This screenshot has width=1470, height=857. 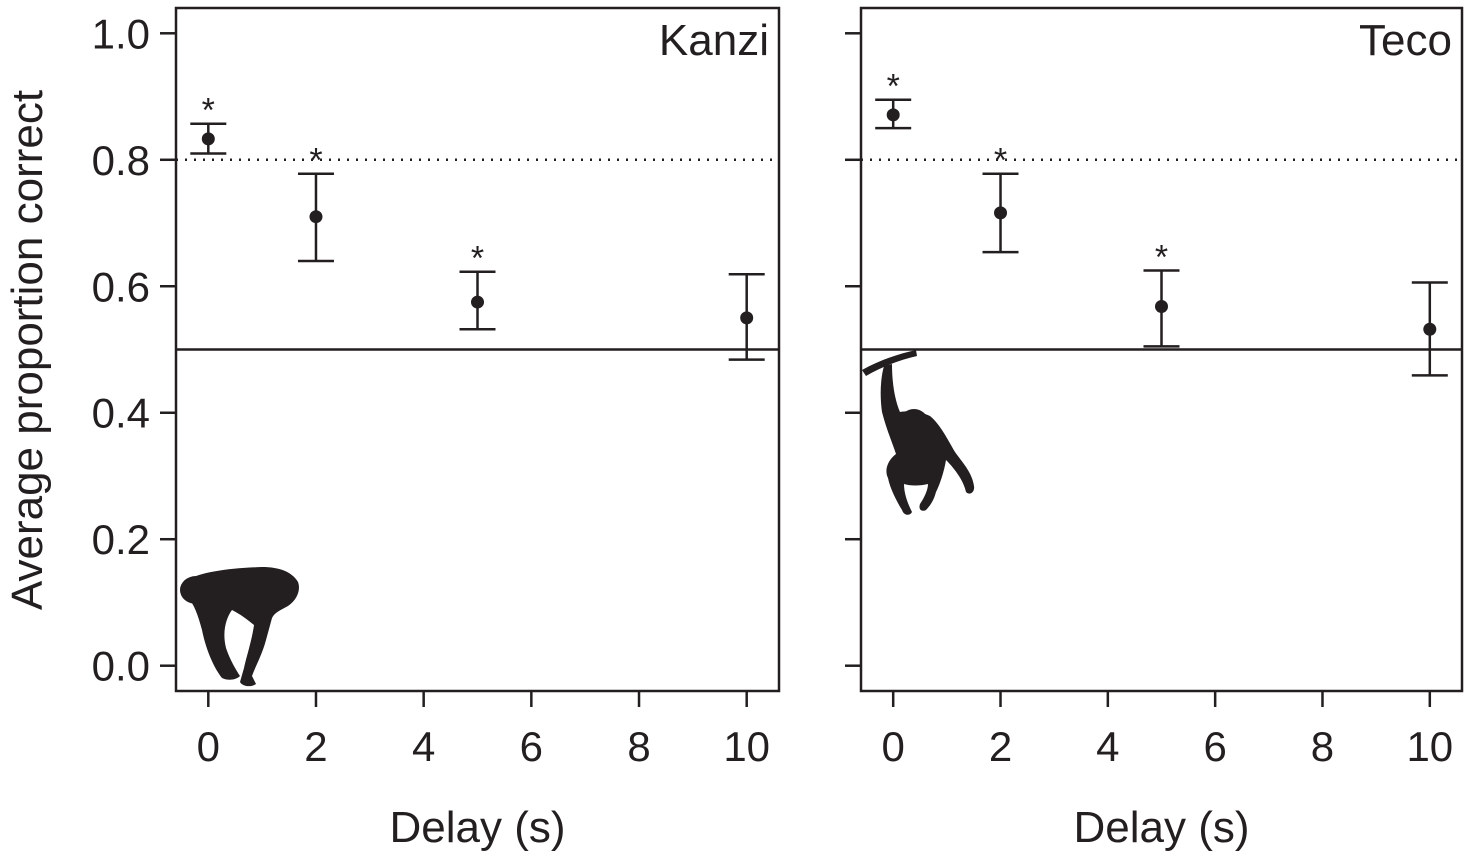 I want to click on y-tick-label: 0.8, so click(x=121, y=160).